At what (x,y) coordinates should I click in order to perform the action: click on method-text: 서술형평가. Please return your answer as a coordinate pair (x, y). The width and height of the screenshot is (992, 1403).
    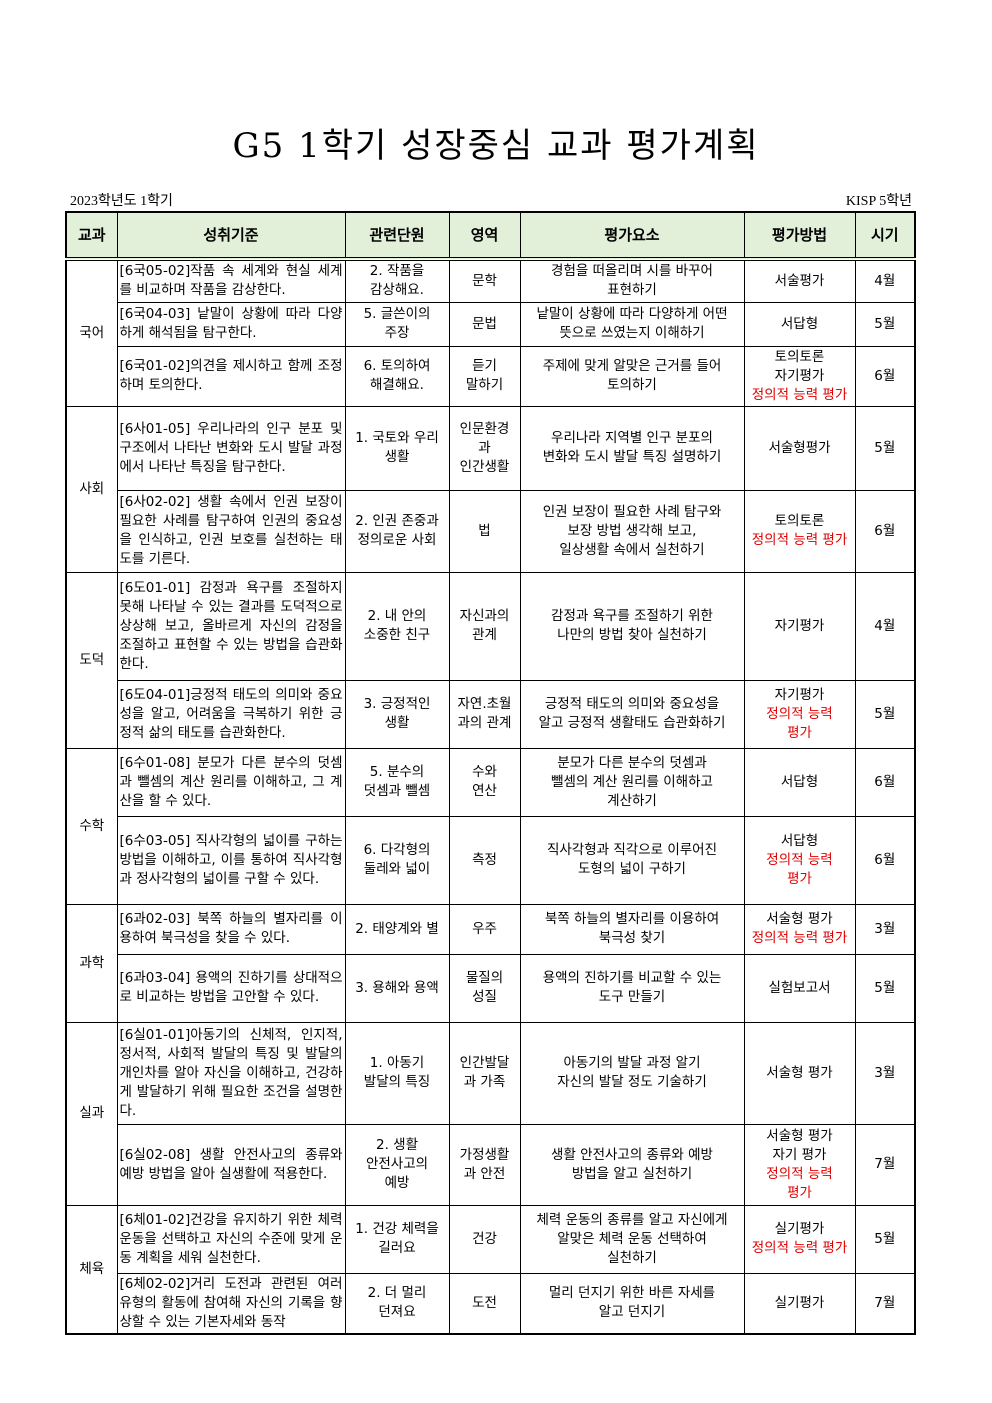
    Looking at the image, I should click on (799, 447).